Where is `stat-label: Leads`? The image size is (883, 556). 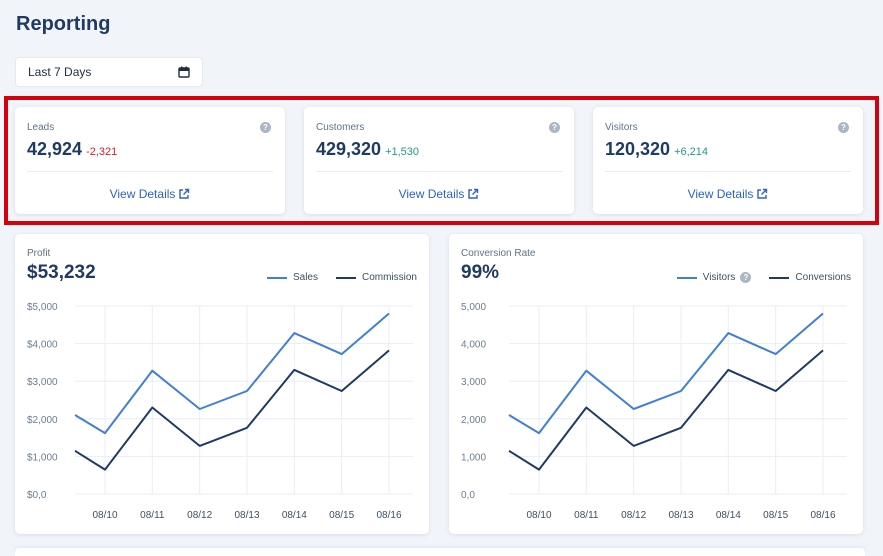
stat-label: Leads is located at coordinates (41, 127).